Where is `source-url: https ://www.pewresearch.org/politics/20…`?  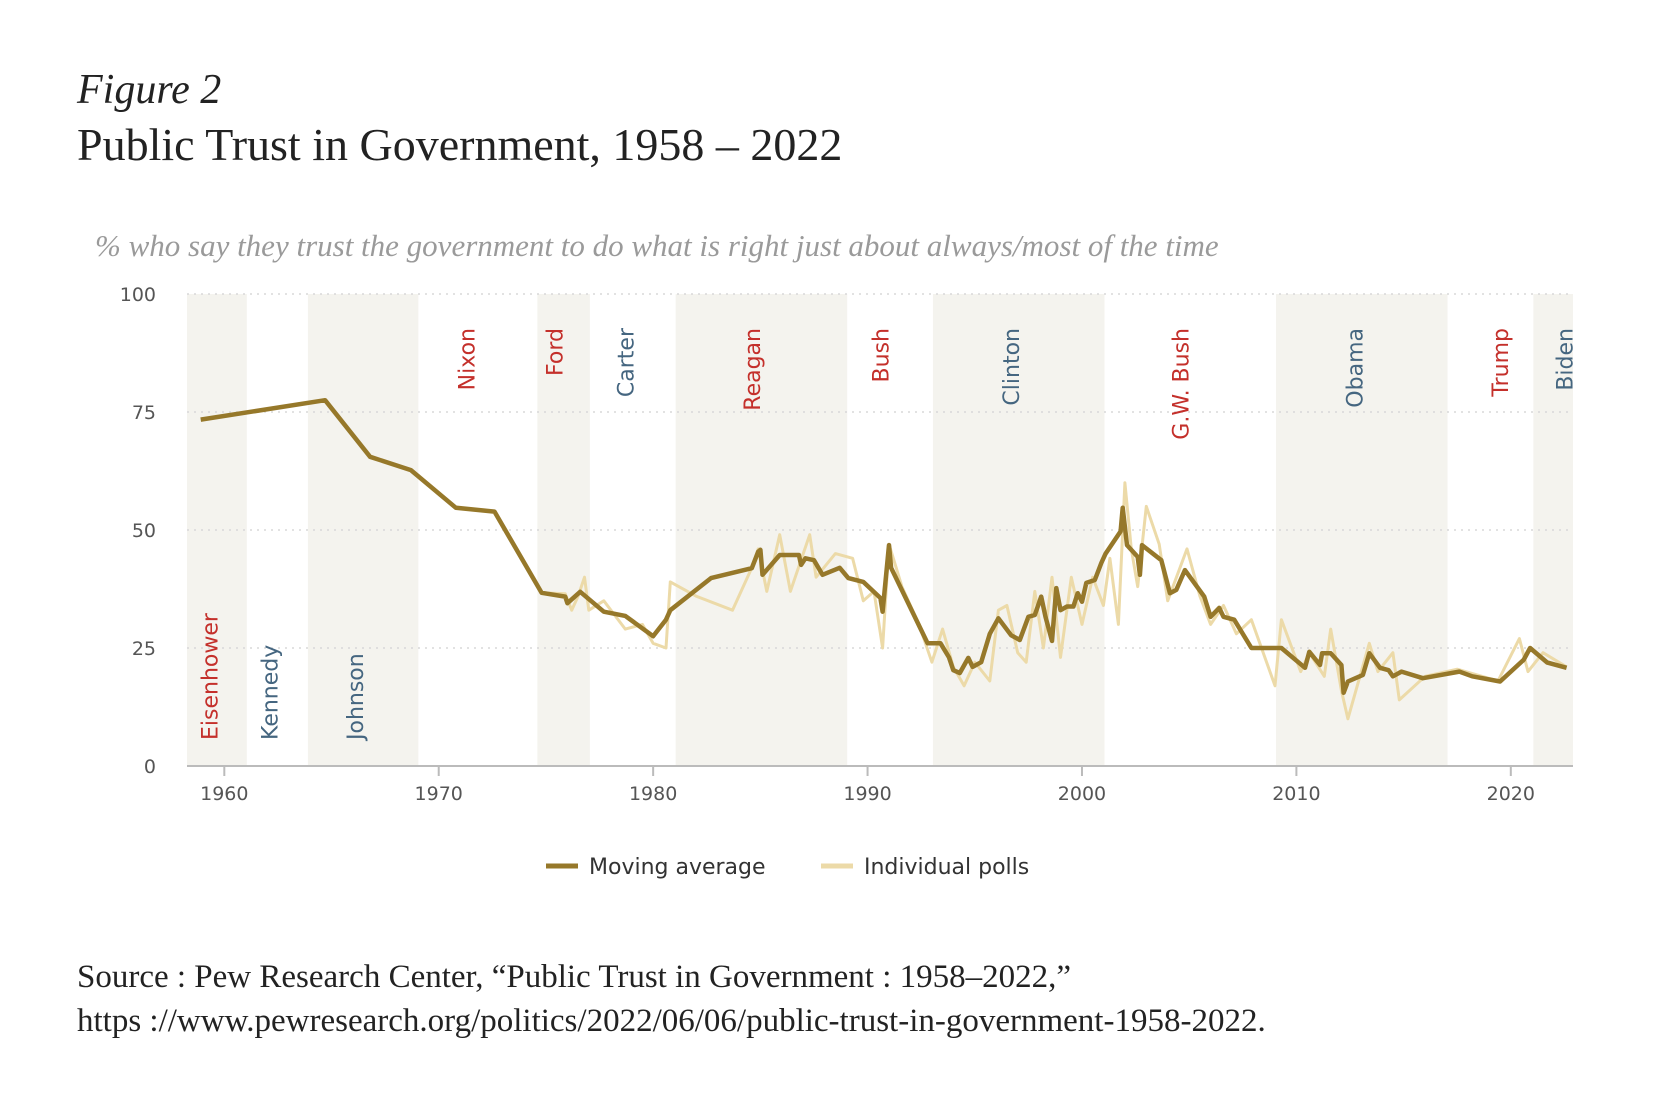 source-url: https ://www.pewresearch.org/politics/20… is located at coordinates (671, 1021).